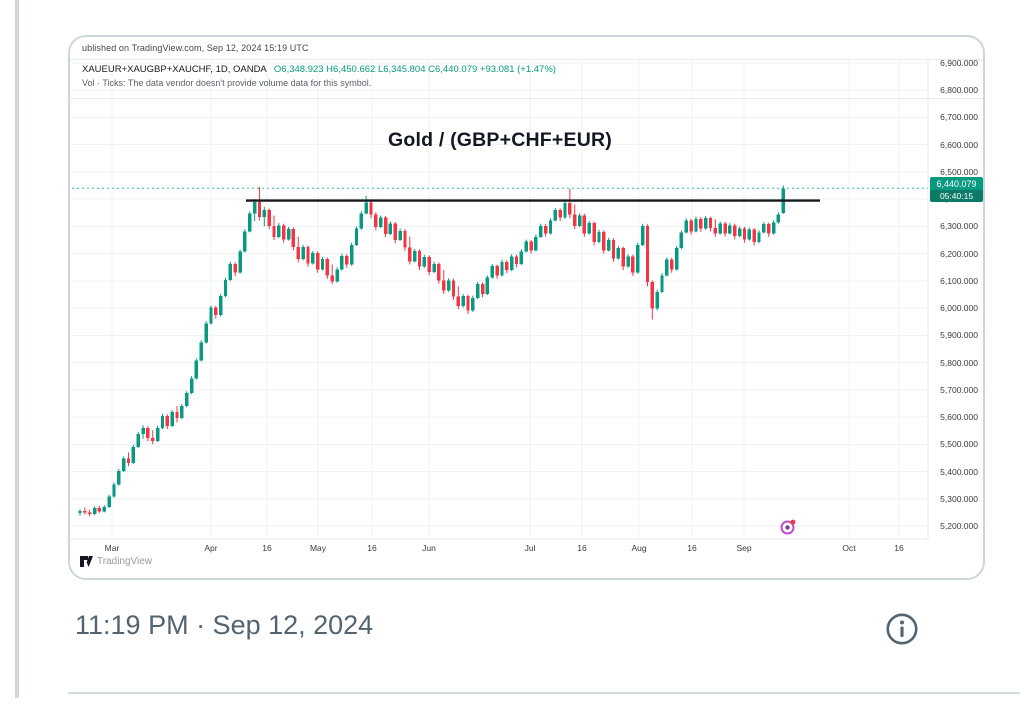 The width and height of the screenshot is (1020, 705). What do you see at coordinates (959, 280) in the screenshot?
I see `price-scale-label: 6,100.000` at bounding box center [959, 280].